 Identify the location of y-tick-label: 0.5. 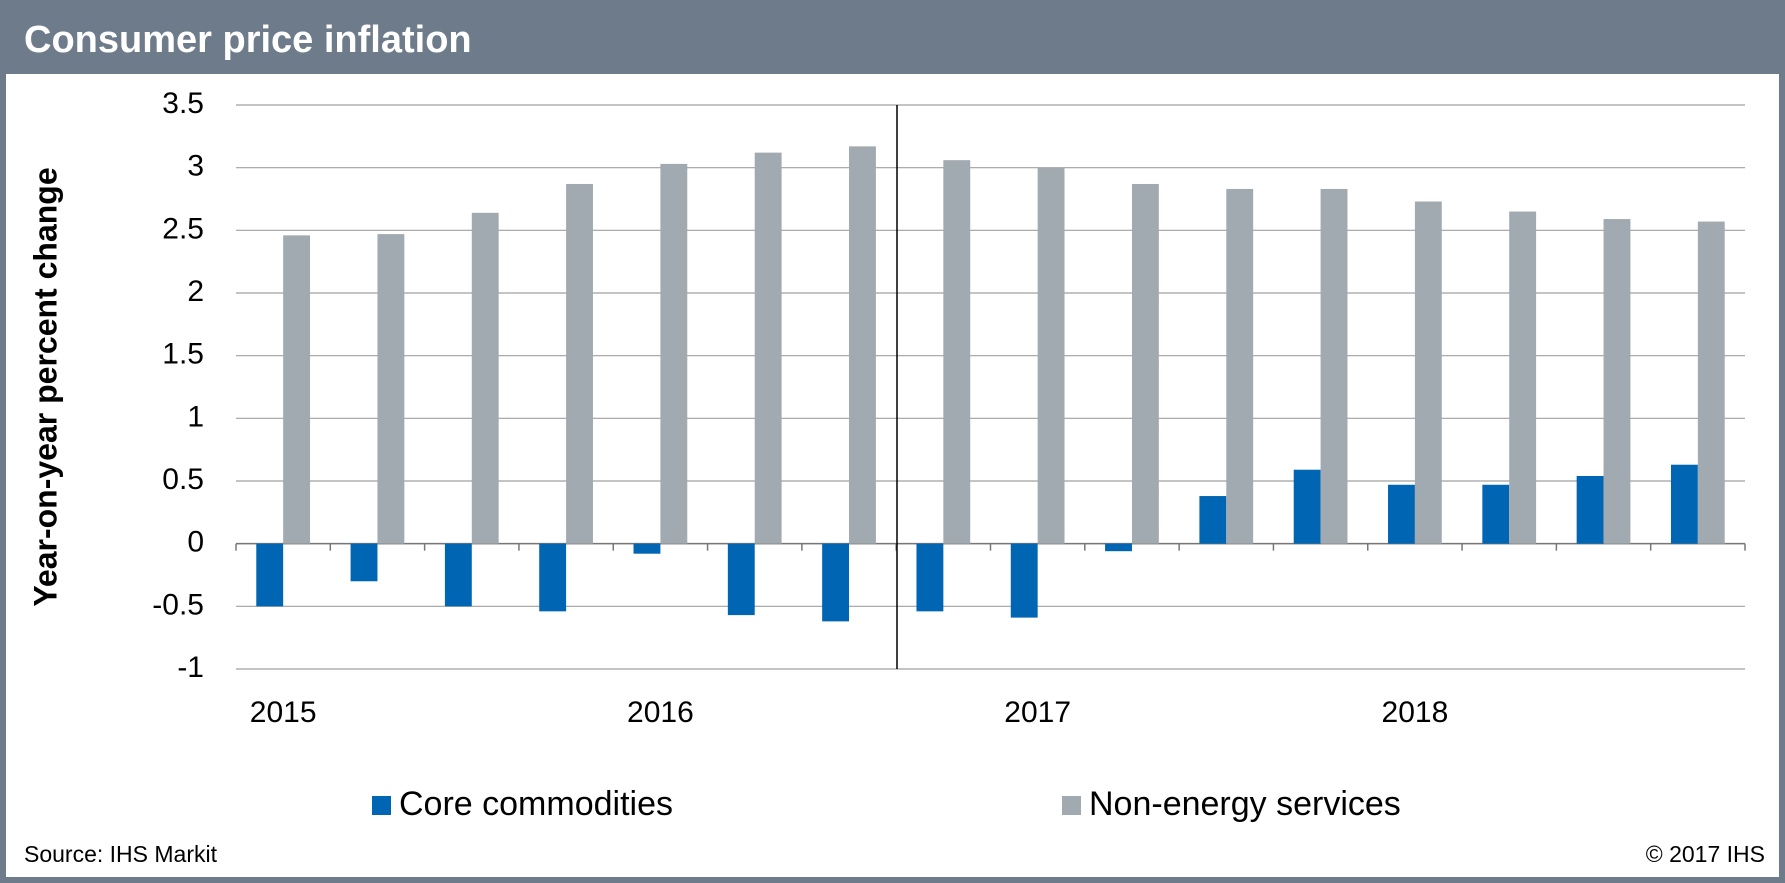
(183, 479).